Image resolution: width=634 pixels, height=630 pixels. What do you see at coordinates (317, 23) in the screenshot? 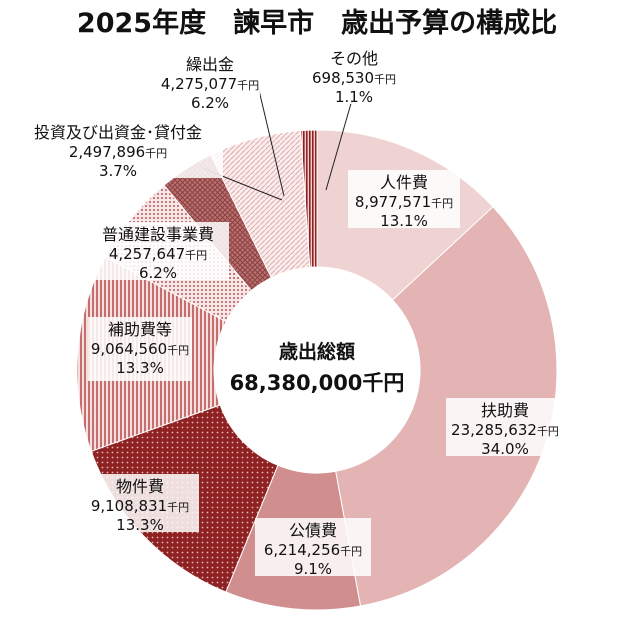
I see `chart-title: 2025年度 諫早市 歳出予算の構成比` at bounding box center [317, 23].